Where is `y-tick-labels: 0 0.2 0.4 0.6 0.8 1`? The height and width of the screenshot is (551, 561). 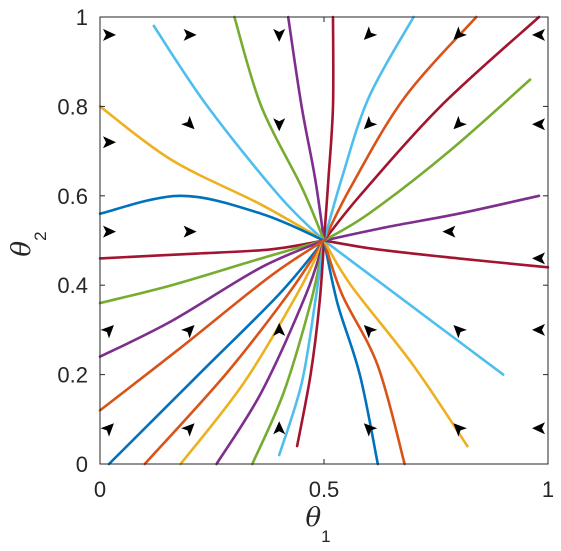 y-tick-labels: 0 0.2 0.4 0.6 0.8 1 is located at coordinates (72, 241).